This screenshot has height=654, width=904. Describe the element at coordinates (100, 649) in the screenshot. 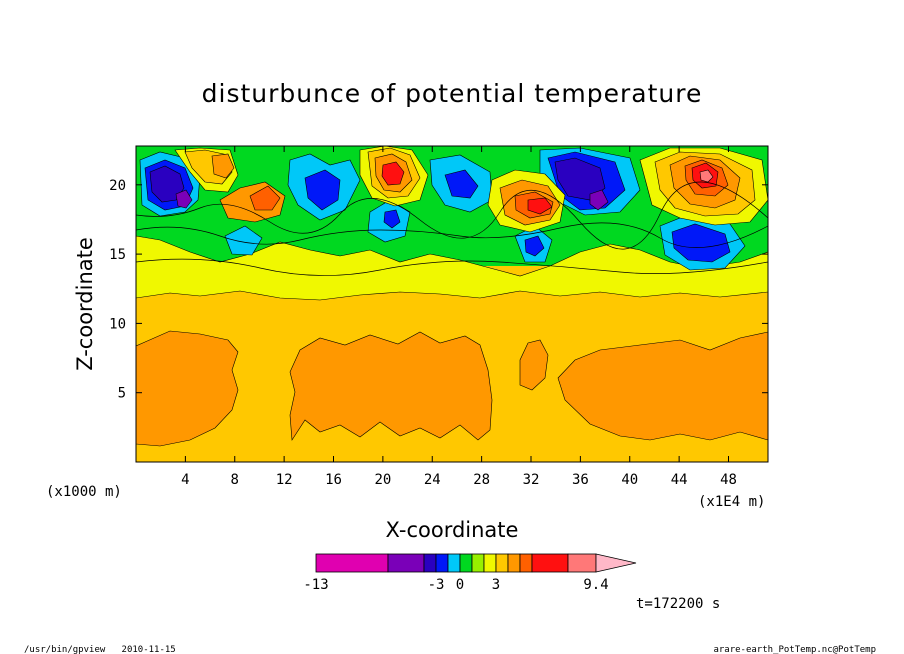

I see `footer-left: /usr/bin/gpview 2010-11-15` at that location.